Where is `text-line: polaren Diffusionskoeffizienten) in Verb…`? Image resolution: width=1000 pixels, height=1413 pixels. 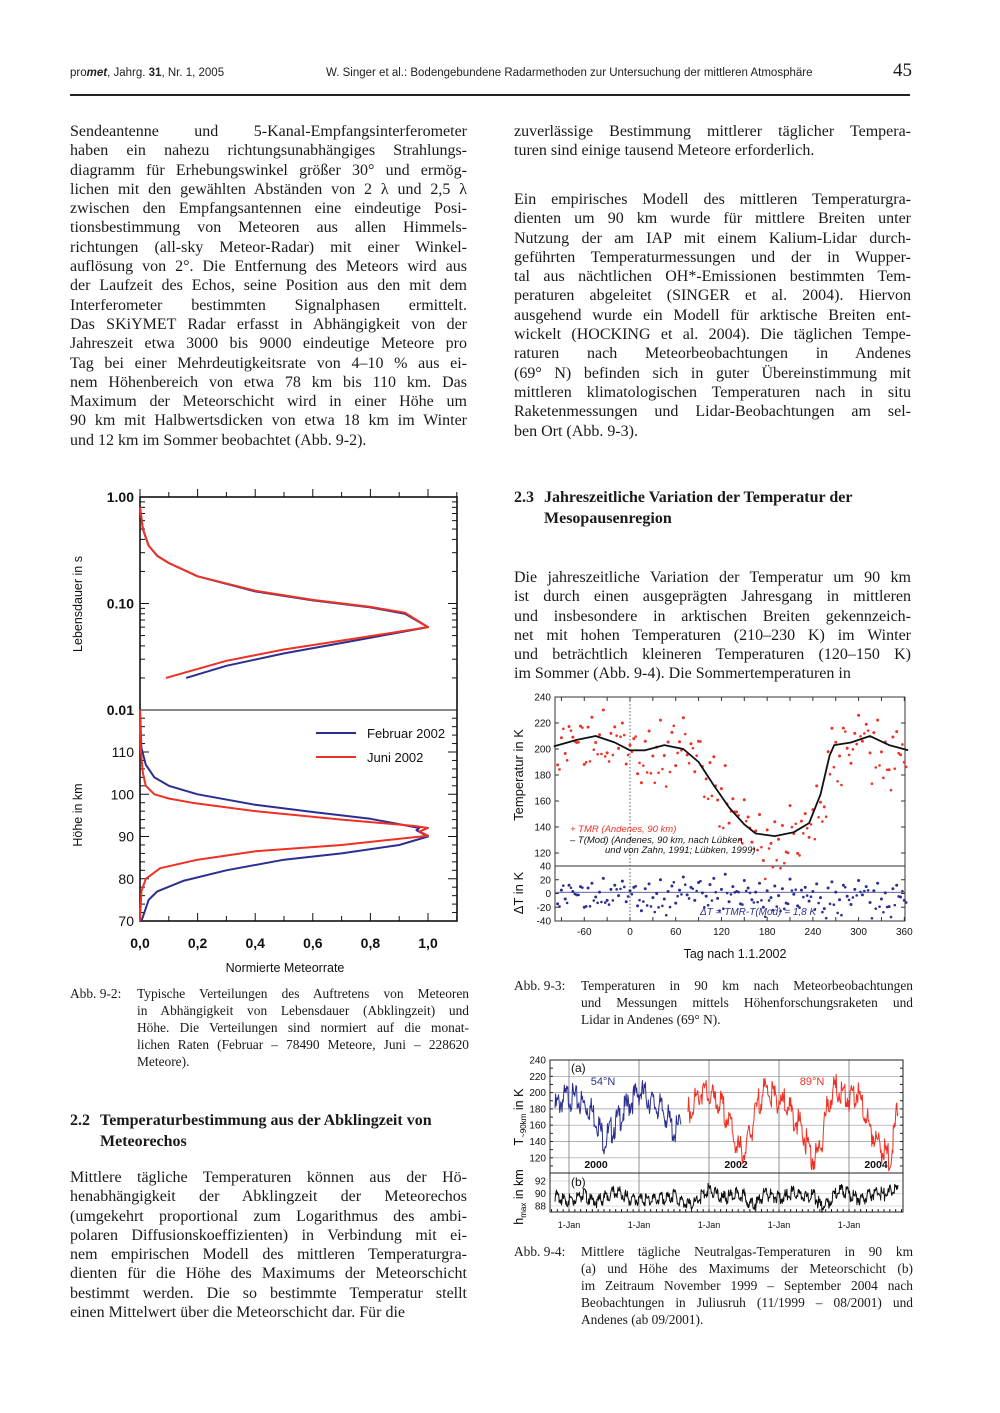 text-line: polaren Diffusionskoeffizienten) in Verb… is located at coordinates (268, 1235).